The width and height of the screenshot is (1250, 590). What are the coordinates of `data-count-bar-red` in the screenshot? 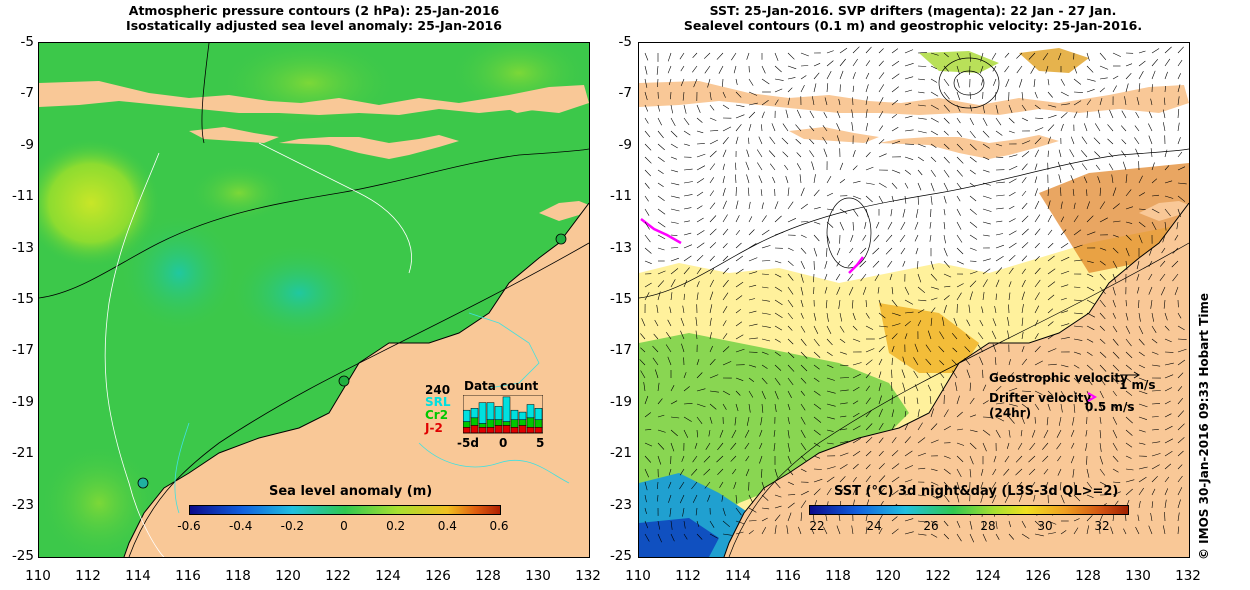 It's located at (506, 429).